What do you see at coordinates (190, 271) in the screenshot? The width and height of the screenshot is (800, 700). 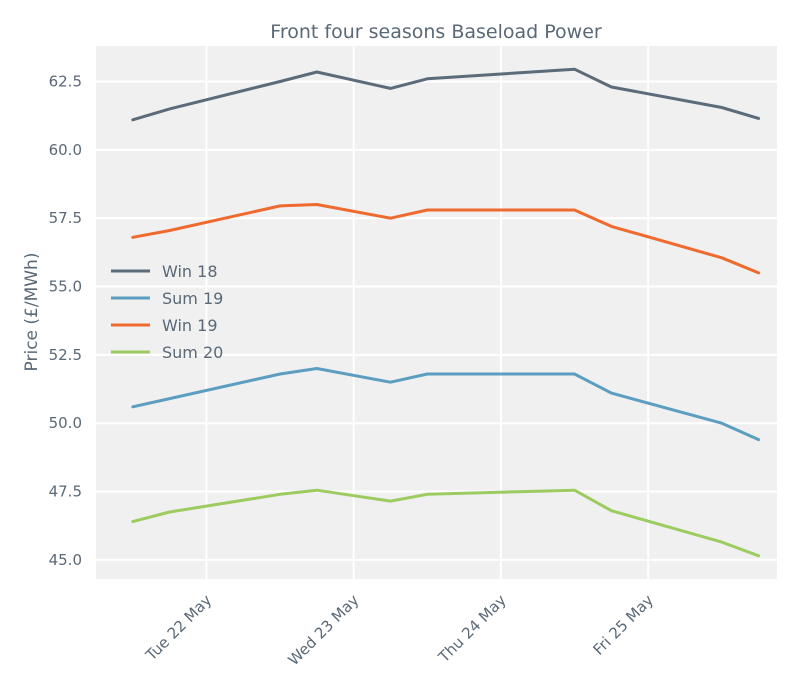 I see `legend-label: Win 18` at bounding box center [190, 271].